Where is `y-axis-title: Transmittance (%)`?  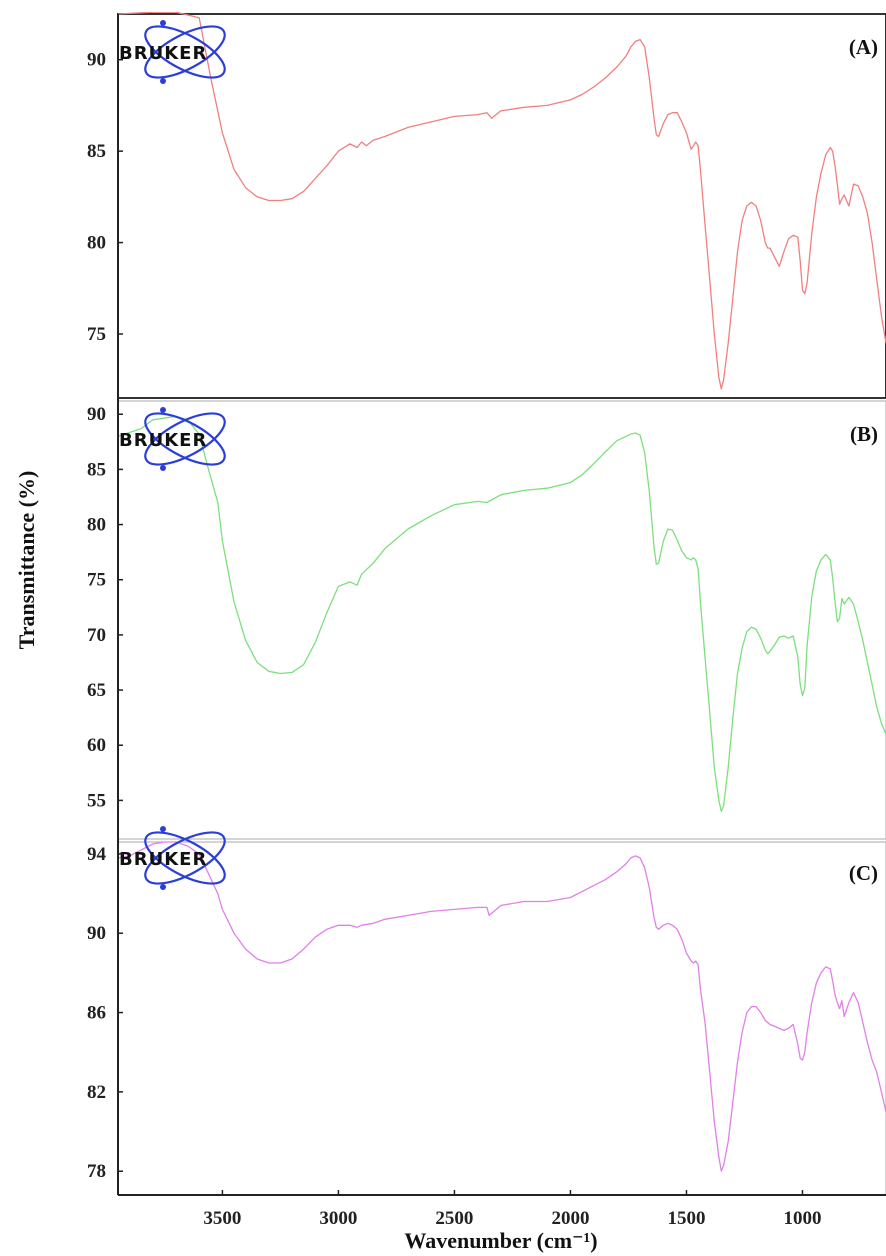 y-axis-title: Transmittance (%) is located at coordinates (26, 560).